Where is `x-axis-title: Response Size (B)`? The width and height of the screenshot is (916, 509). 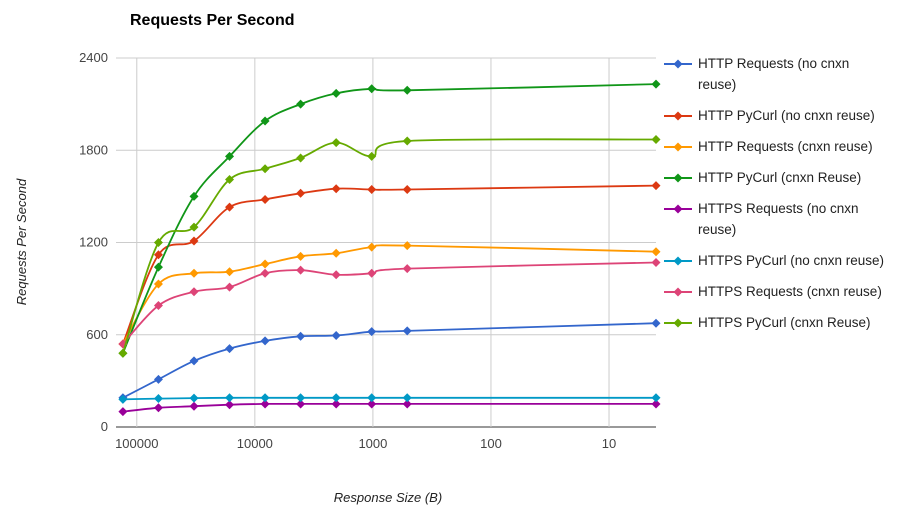
x-axis-title: Response Size (B) is located at coordinates (388, 497).